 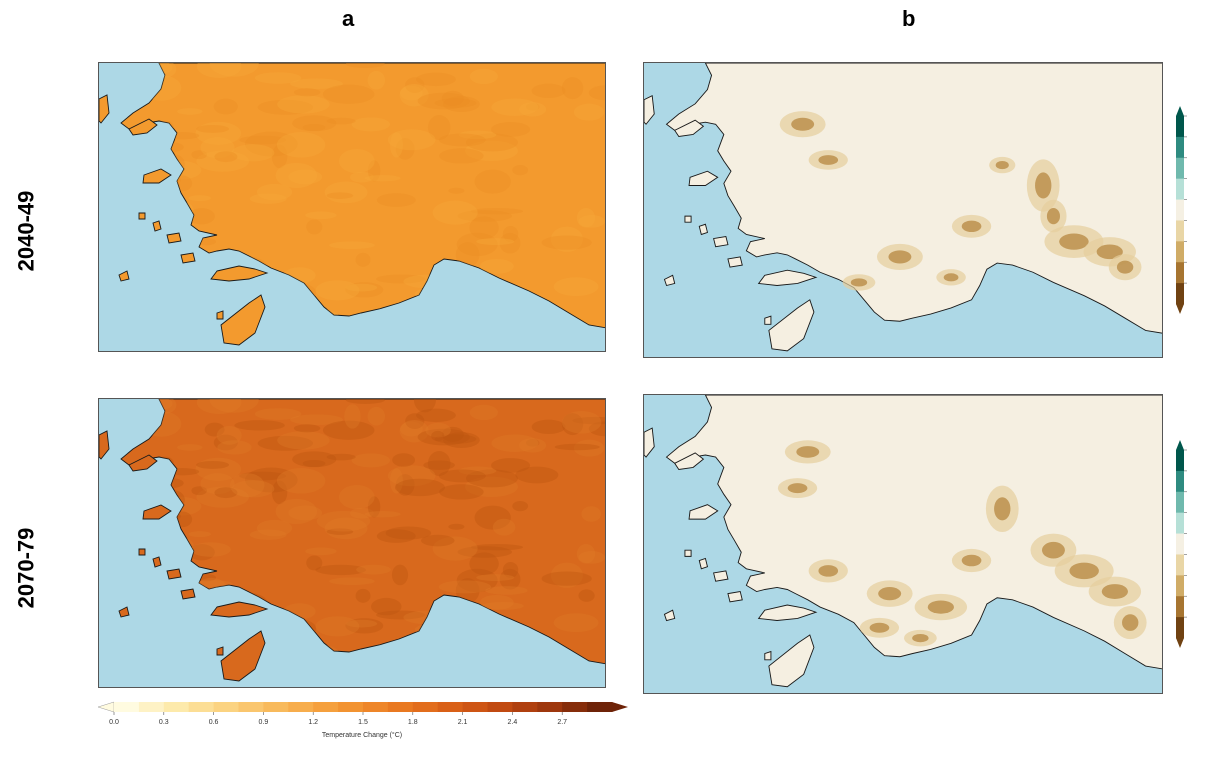 What do you see at coordinates (362, 713) in the screenshot?
I see `temperature-colorbar-svg: 0.0 0.3 0.6 0.9 1.2 1.5 1.8 2.1 2.4 2.7` at bounding box center [362, 713].